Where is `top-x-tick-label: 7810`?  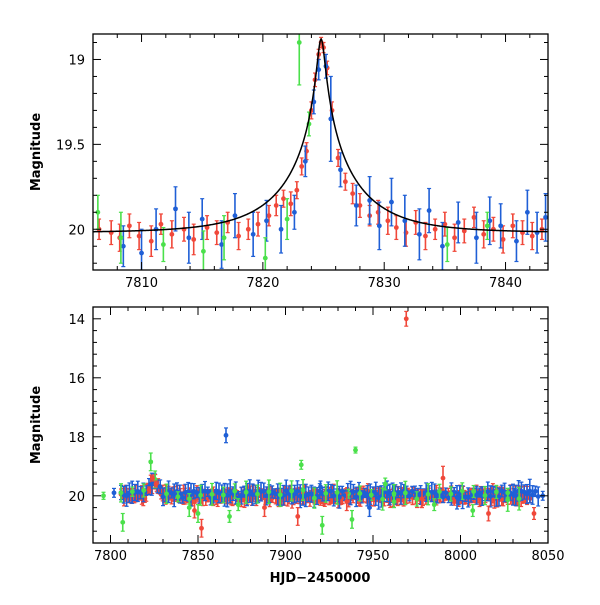 top-x-tick-label: 7810 is located at coordinates (141, 283).